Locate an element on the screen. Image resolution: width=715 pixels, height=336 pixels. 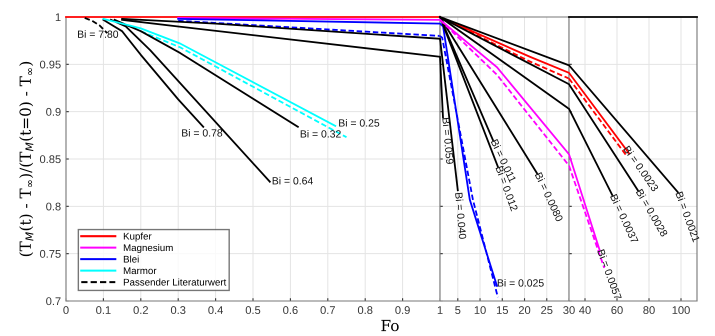
text: (T$_{M}$(t) - T$_{∞}$)/(T$_{M}$(t=0) - T$_{∞}$) is located at coordinates (26, 159).